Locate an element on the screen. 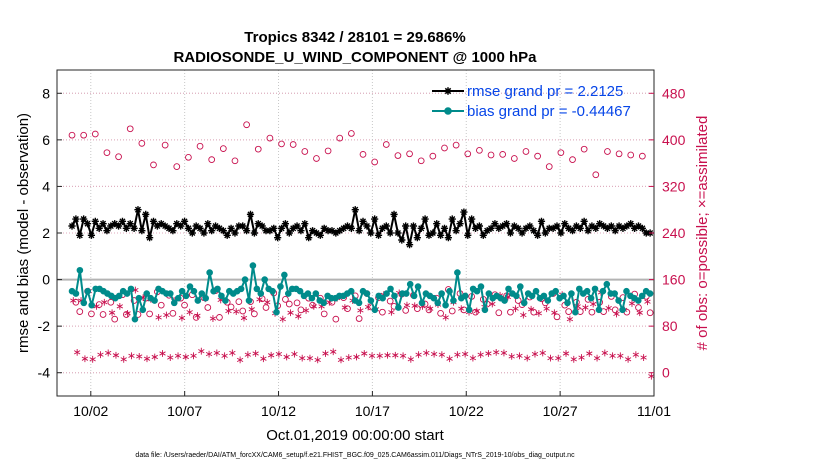 This screenshot has width=830, height=470. y-right-tick-label: 0 is located at coordinates (666, 373).